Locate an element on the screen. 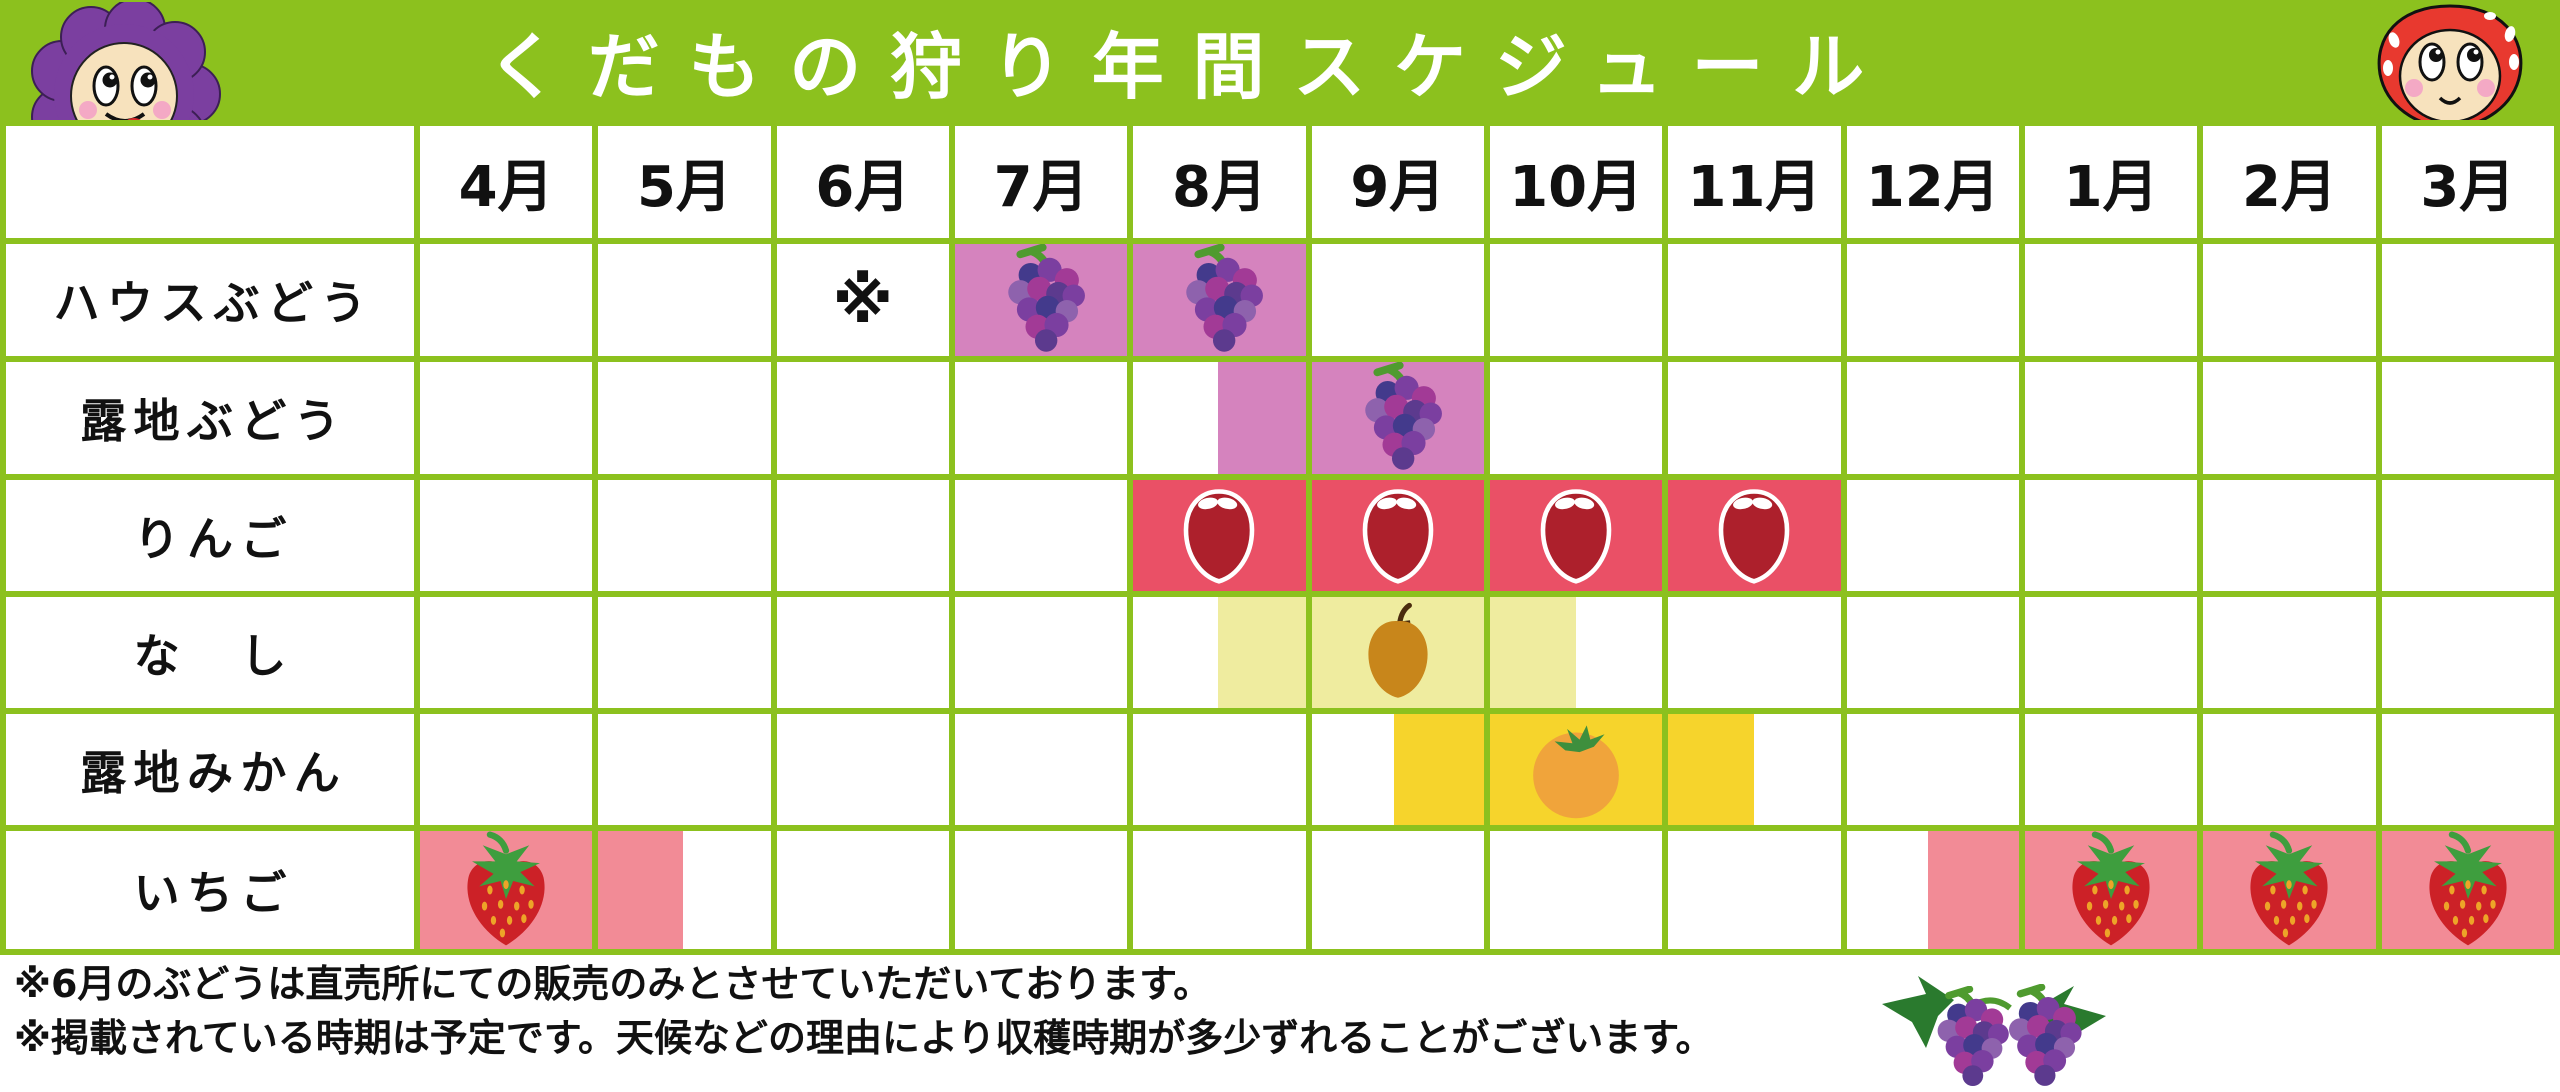 This screenshot has width=2560, height=1092. decor-grapes-illustration is located at coordinates (1994, 1033).